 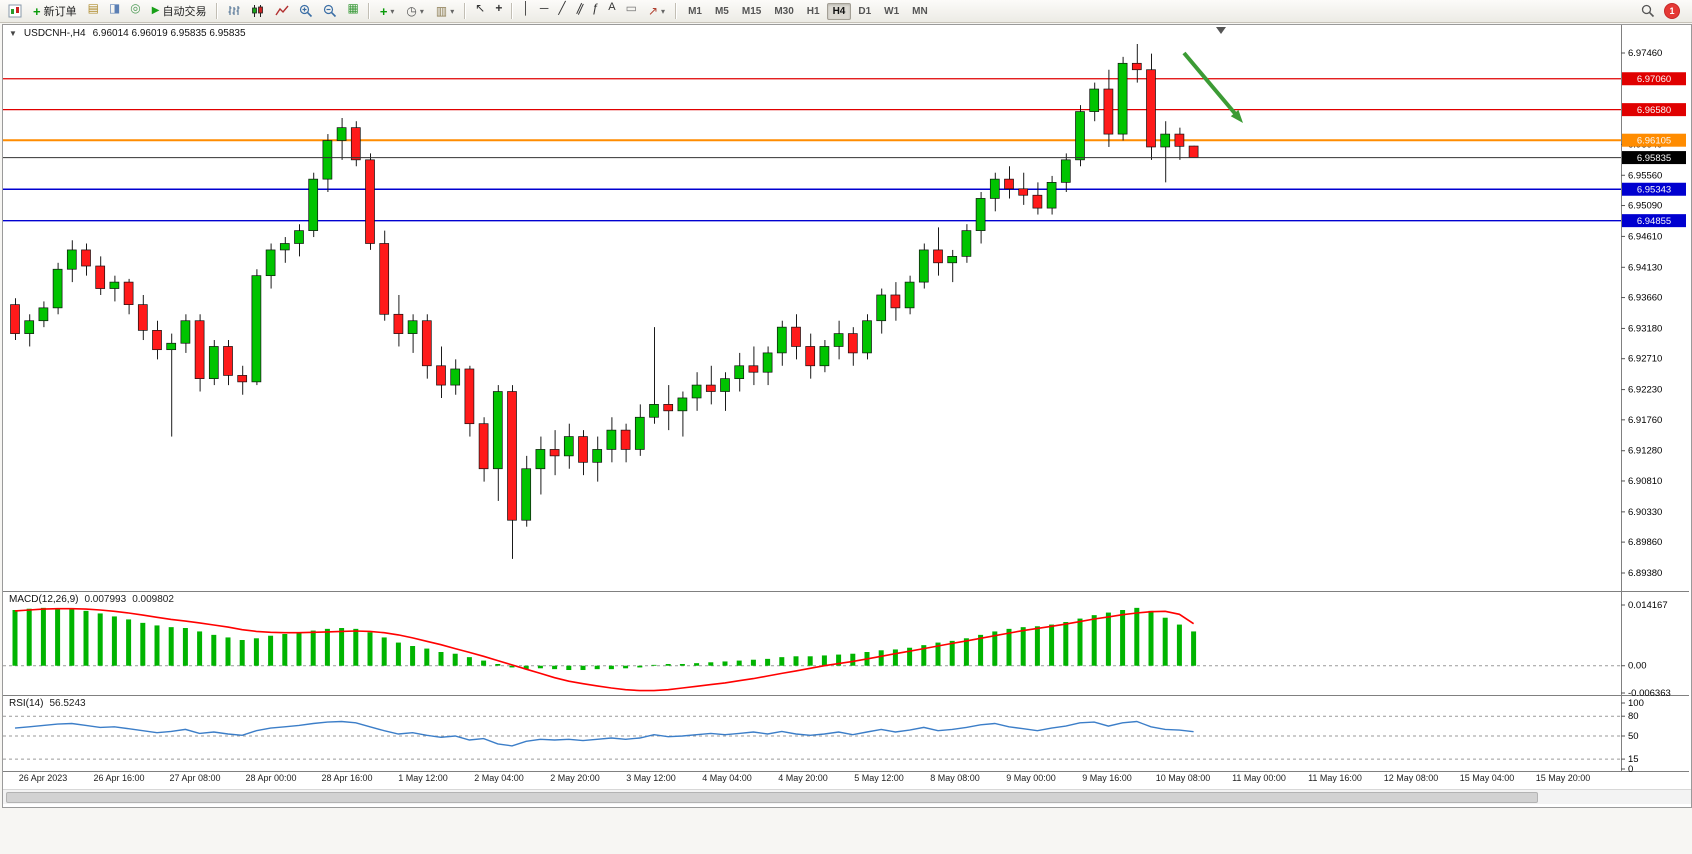 I want to click on text-tool-icon: A, so click(x=612, y=7).